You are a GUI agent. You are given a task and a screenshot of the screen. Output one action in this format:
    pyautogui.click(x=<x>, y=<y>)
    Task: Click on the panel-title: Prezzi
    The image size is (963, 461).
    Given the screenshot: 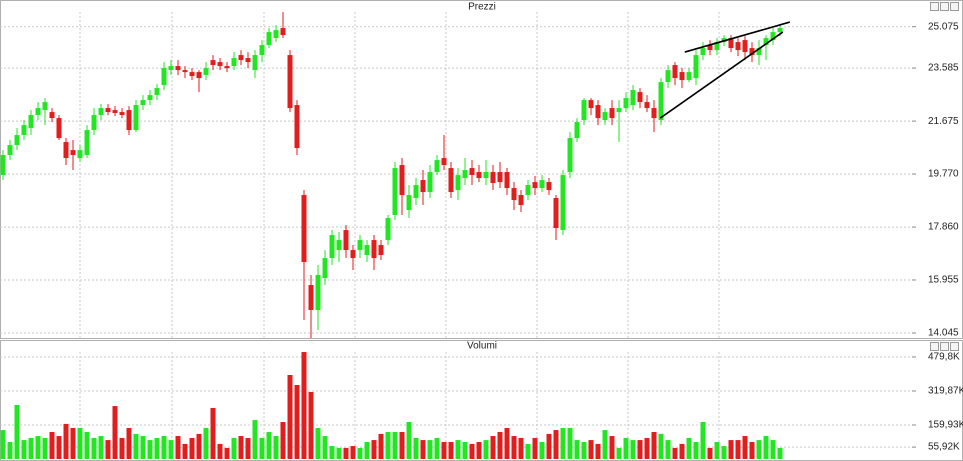 What is the action you would take?
    pyautogui.click(x=482, y=7)
    